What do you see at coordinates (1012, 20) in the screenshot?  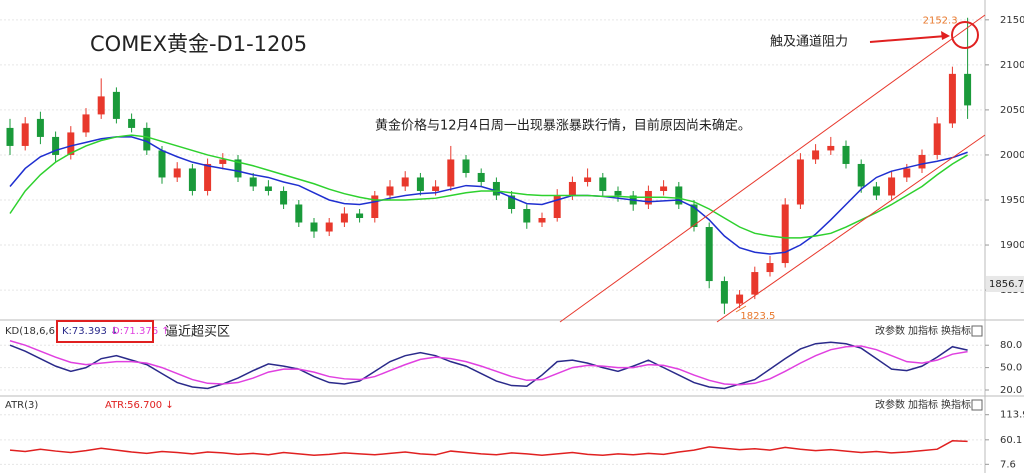 I see `y-tick-label: 2150` at bounding box center [1012, 20].